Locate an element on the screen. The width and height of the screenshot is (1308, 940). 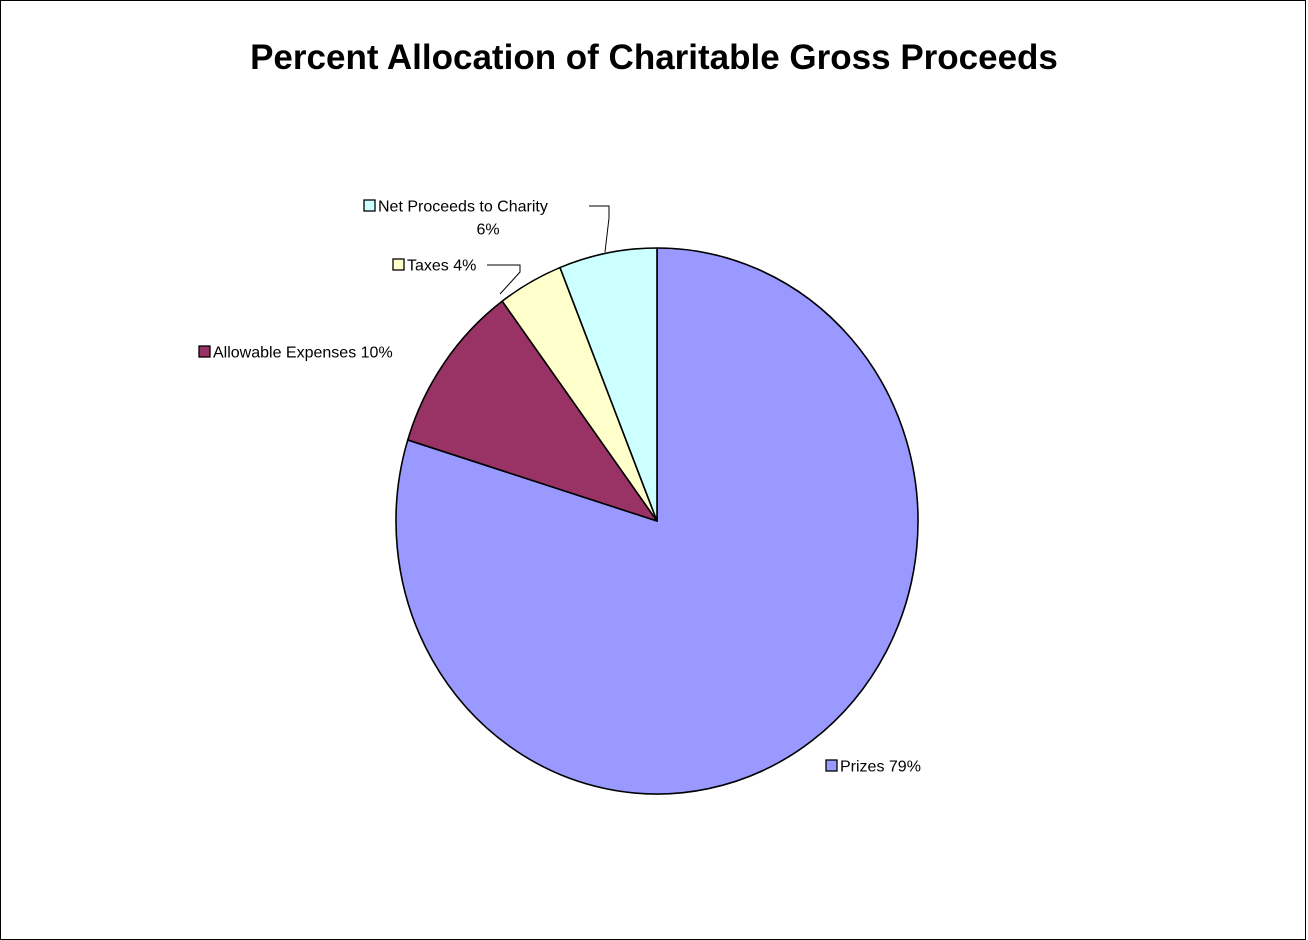
data-label-prizes: Prizes 79% is located at coordinates (880, 767).